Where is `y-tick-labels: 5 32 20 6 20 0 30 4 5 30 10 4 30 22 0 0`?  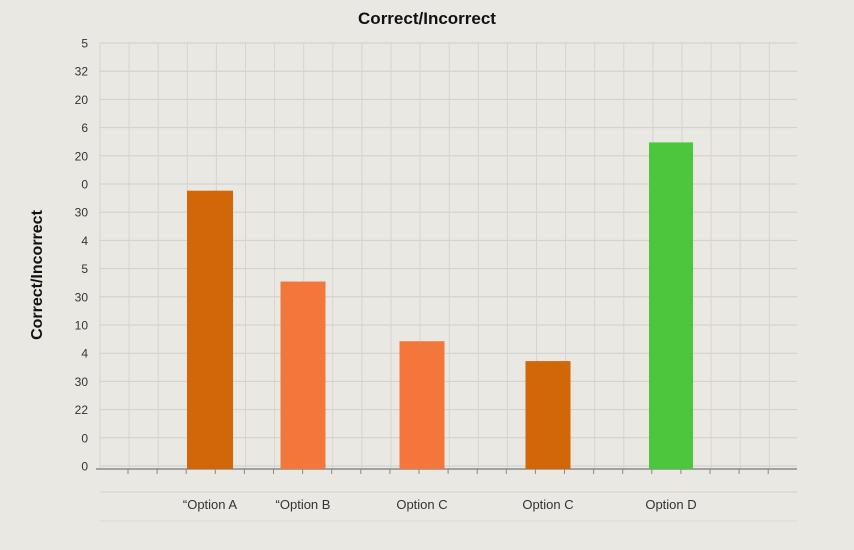
y-tick-labels: 5 32 20 6 20 0 30 4 5 30 10 4 30 22 0 0 is located at coordinates (82, 255).